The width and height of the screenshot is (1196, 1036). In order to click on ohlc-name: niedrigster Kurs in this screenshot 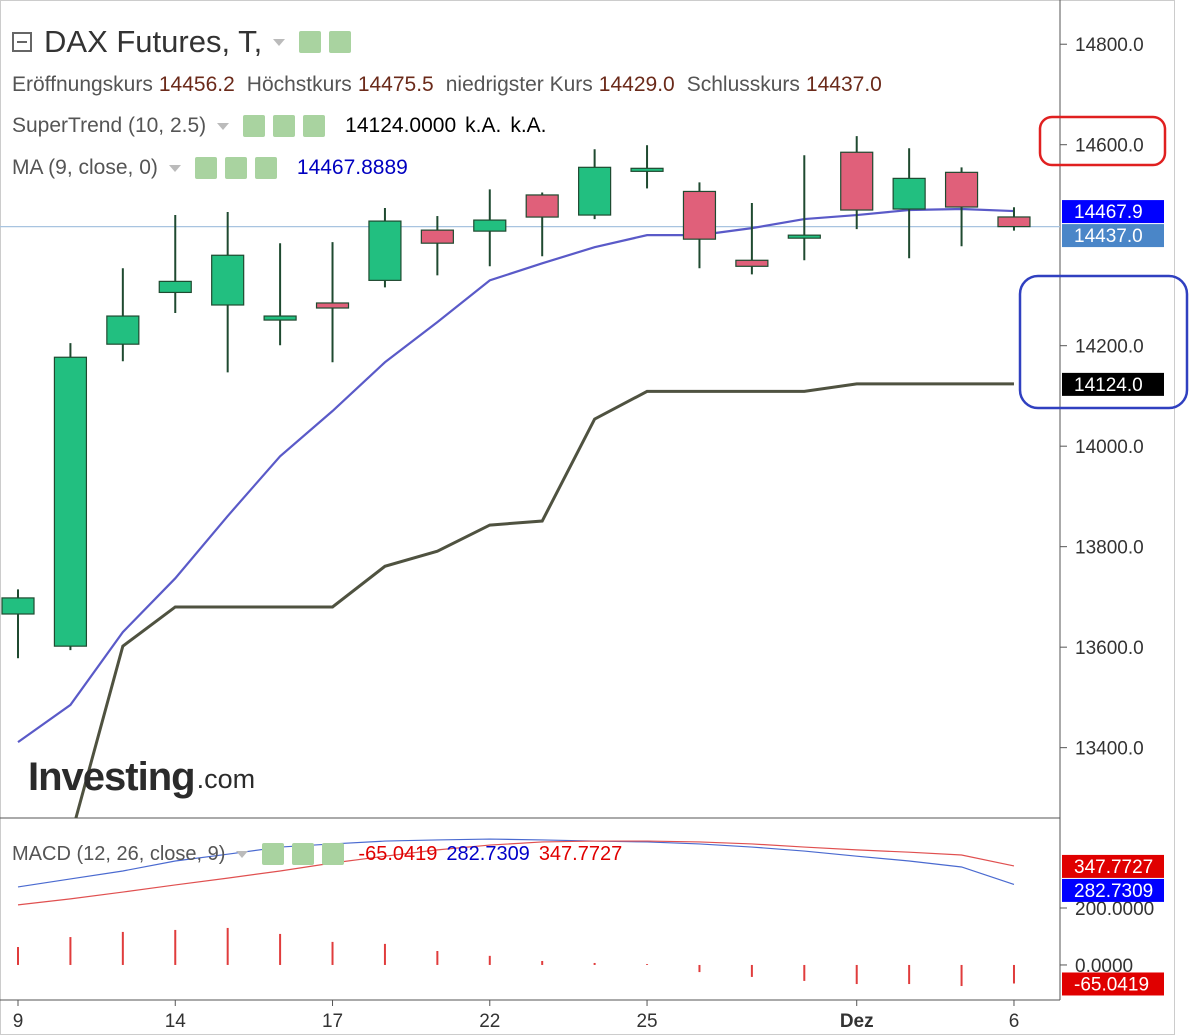, I will do `click(519, 84)`.